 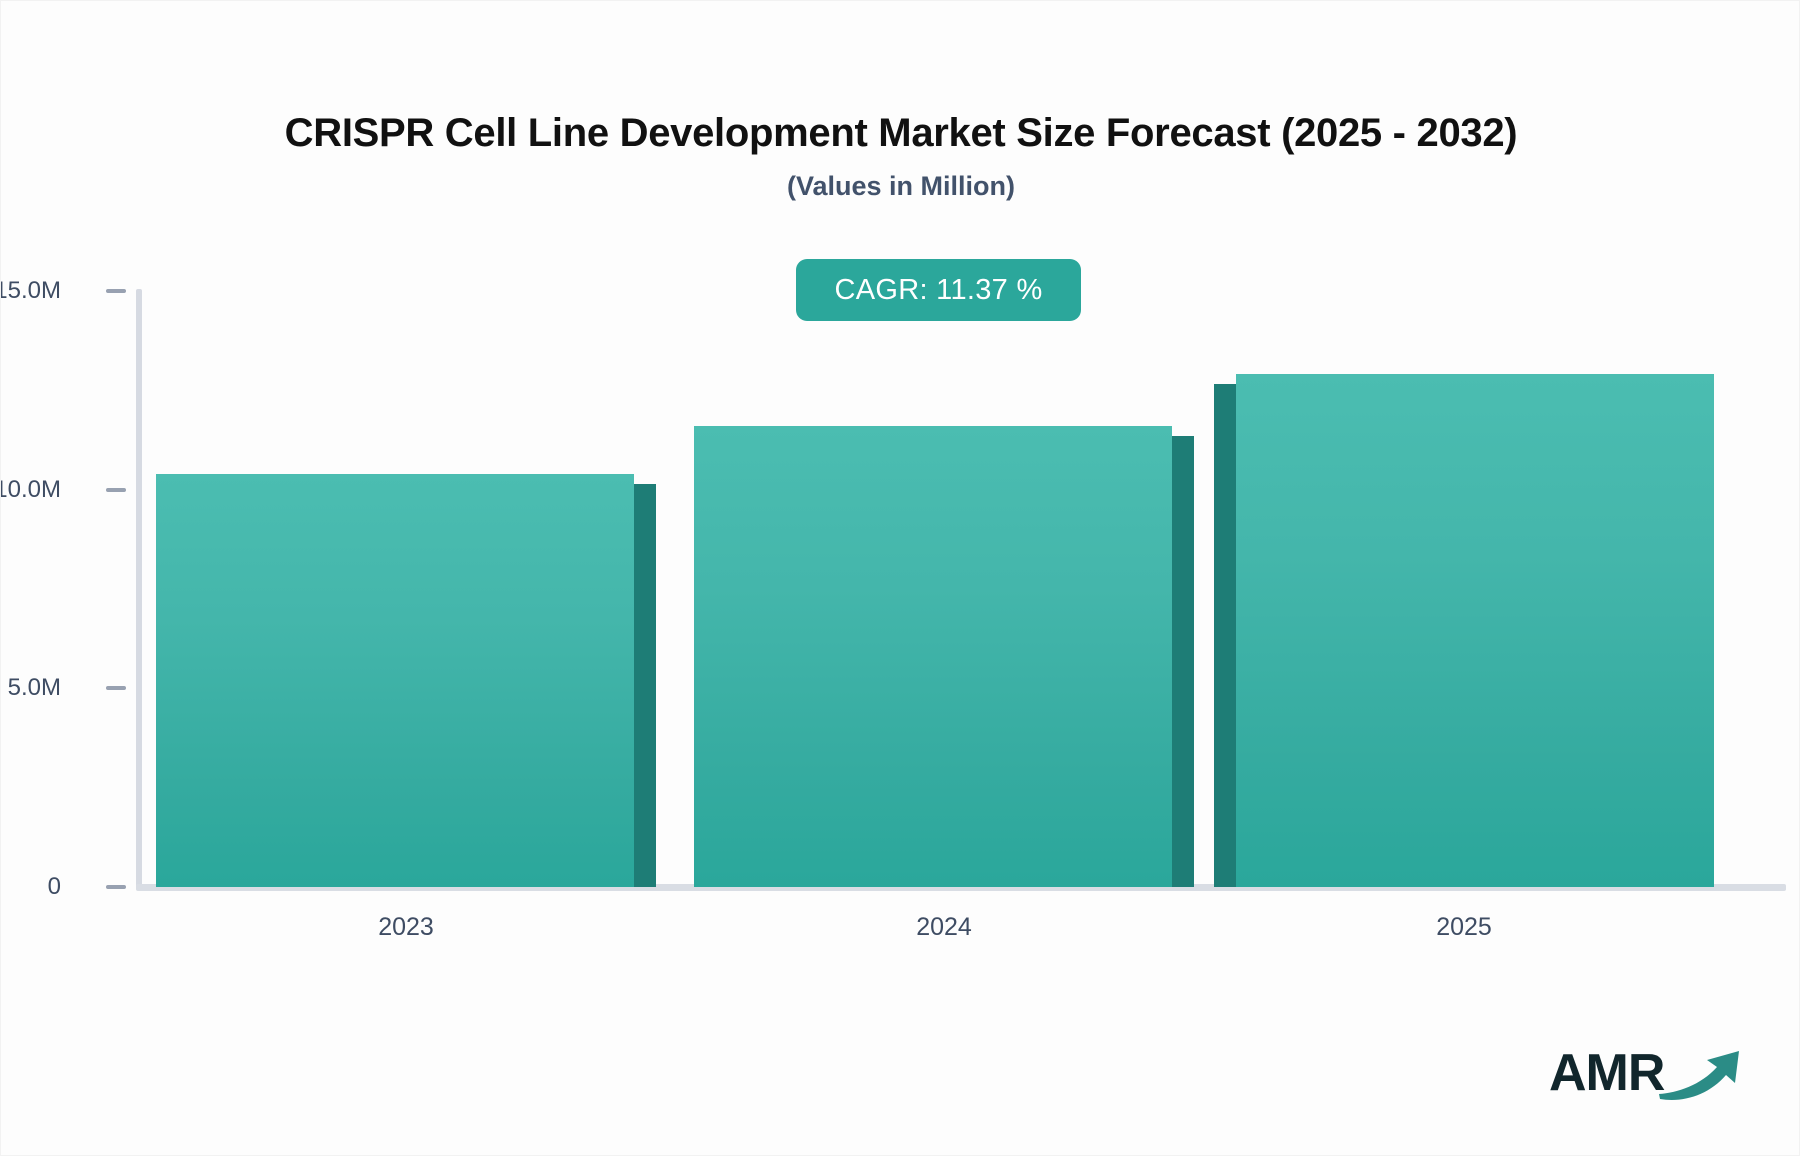 I want to click on y-axis-tick-label: 10.0M, so click(x=30, y=489).